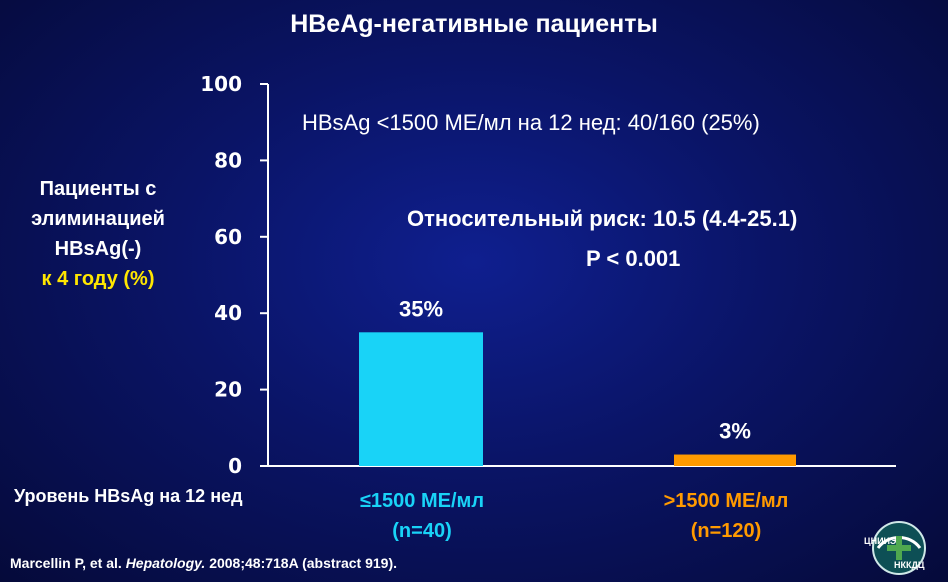 Image resolution: width=948 pixels, height=582 pixels. Describe the element at coordinates (221, 84) in the screenshot. I see `y-tick-label: 100` at that location.